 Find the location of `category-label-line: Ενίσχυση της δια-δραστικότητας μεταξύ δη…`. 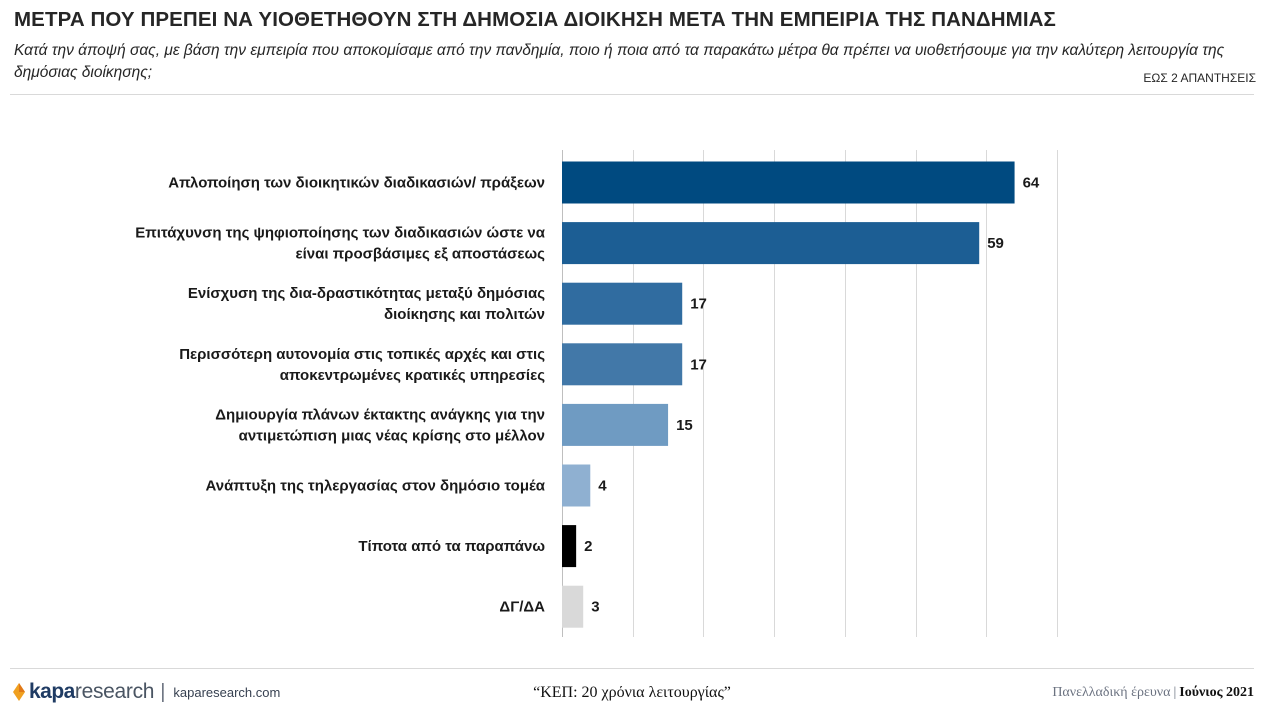

category-label-line: Ενίσχυση της δια-δραστικότητας μεταξύ δη… is located at coordinates (366, 293).